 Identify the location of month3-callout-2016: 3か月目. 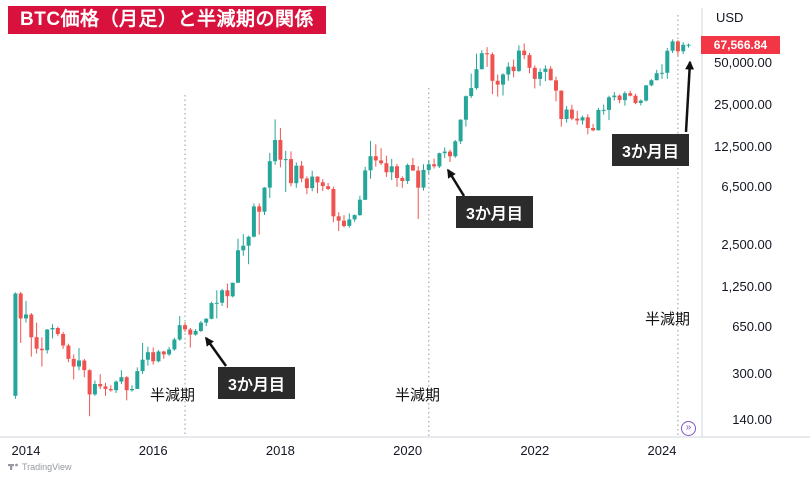
(256, 383).